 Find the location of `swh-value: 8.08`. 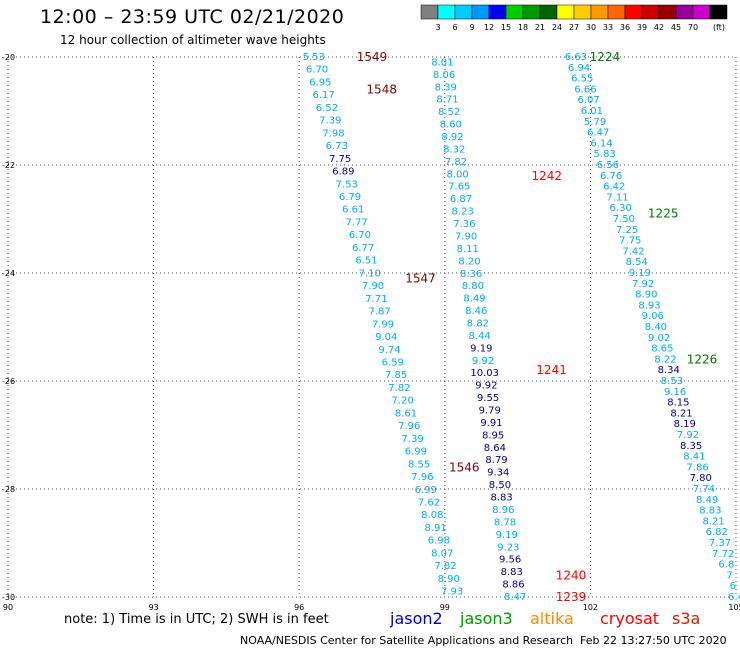

swh-value: 8.08 is located at coordinates (432, 515).